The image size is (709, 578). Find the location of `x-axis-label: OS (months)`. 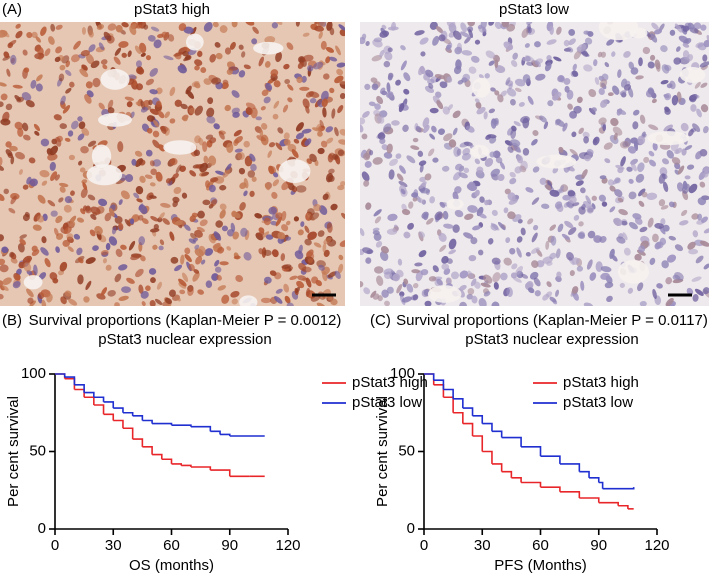

x-axis-label: OS (months) is located at coordinates (171, 565).